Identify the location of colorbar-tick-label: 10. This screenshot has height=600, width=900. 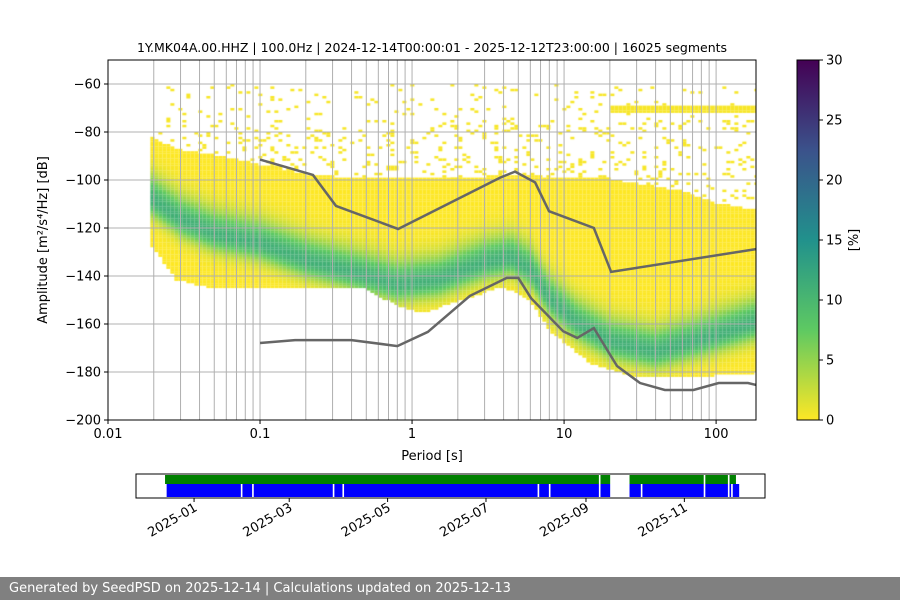
(834, 301).